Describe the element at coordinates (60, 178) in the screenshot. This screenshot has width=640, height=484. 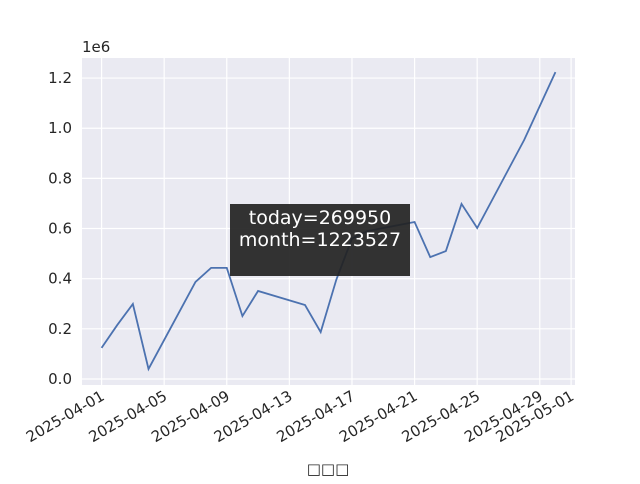
I see `y-tick-label: 0.8` at that location.